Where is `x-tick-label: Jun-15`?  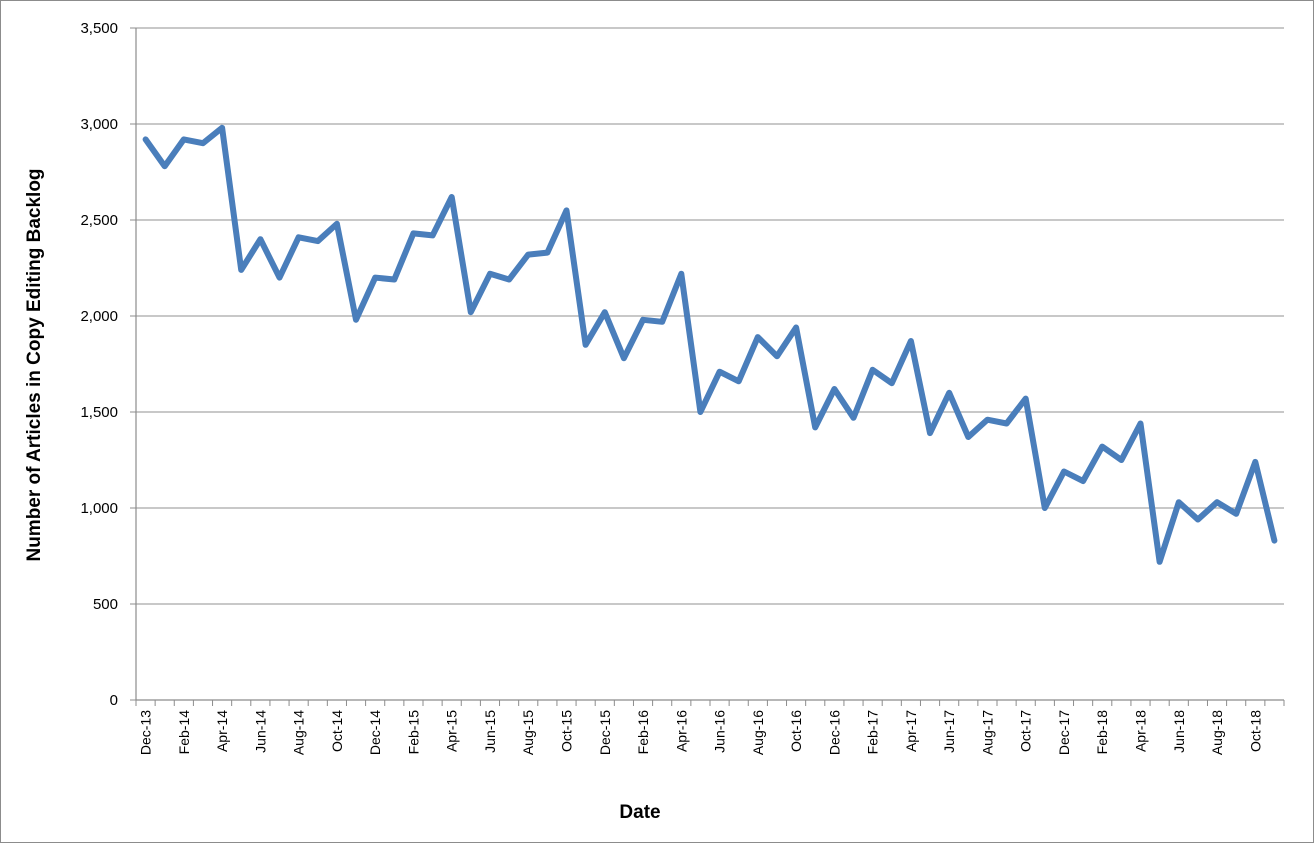 x-tick-label: Jun-15 is located at coordinates (490, 731).